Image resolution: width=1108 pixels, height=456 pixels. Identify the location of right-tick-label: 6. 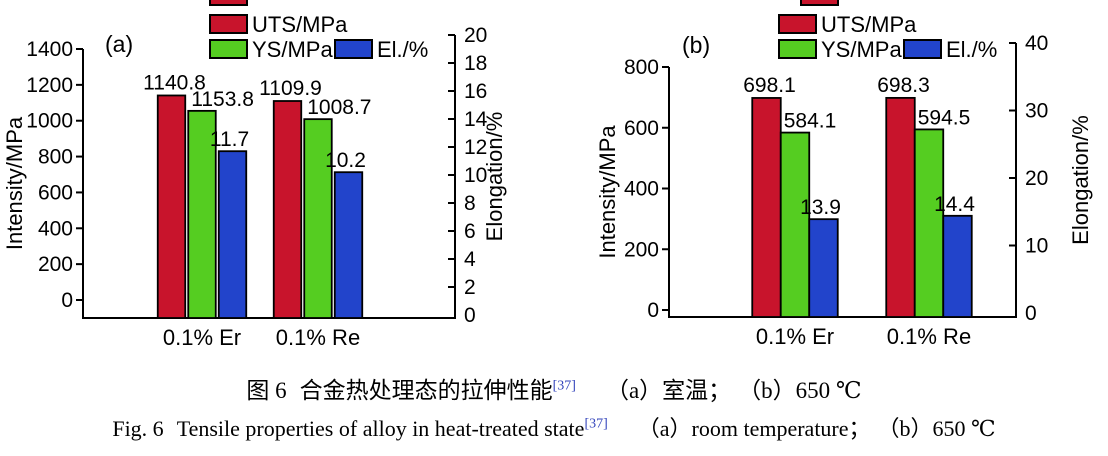
(470, 231).